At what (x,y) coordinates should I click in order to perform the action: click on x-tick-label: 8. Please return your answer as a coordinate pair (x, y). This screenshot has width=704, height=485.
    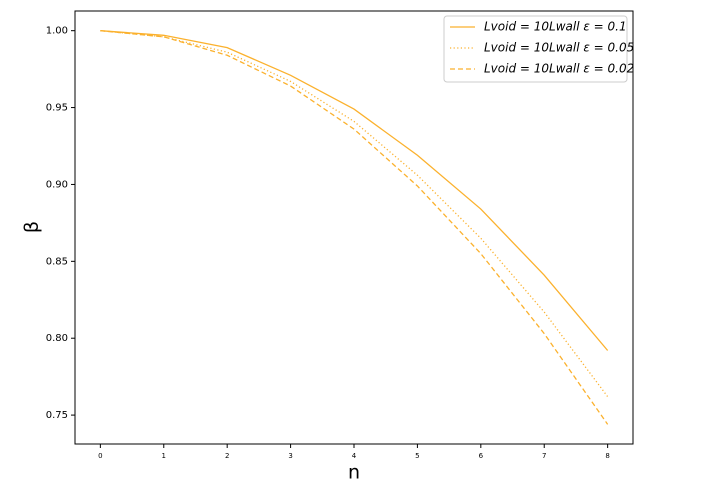
    Looking at the image, I should click on (607, 456).